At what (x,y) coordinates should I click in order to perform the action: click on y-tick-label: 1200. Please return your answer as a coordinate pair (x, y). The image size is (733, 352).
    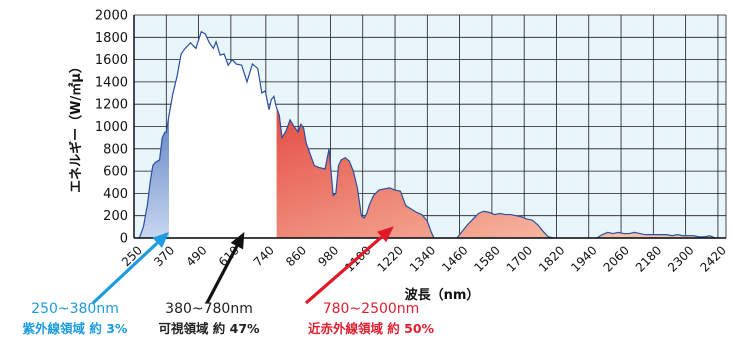
    Looking at the image, I should click on (111, 105).